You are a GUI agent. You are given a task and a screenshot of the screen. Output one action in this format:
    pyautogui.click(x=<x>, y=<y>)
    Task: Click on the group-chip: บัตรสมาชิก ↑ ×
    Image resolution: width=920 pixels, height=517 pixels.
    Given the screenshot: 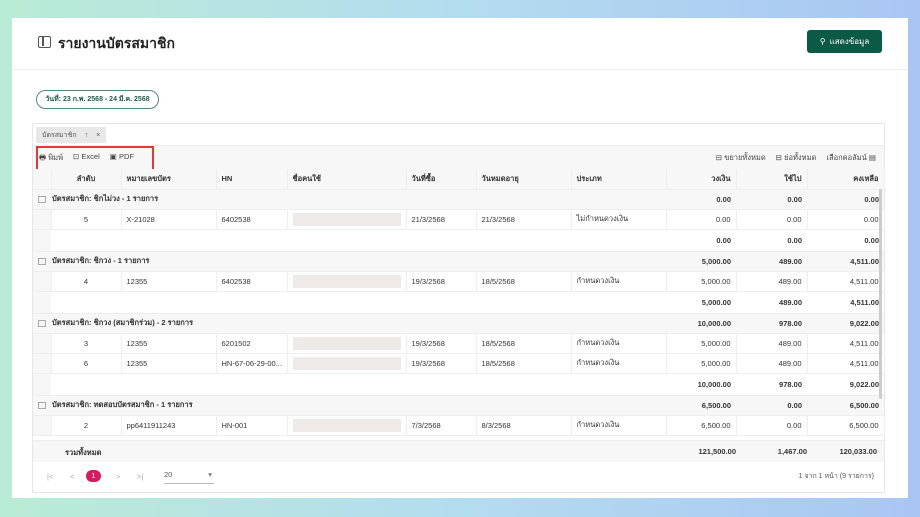 What is the action you would take?
    pyautogui.click(x=71, y=135)
    